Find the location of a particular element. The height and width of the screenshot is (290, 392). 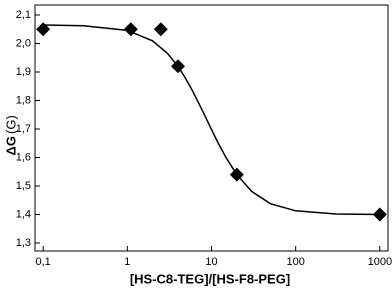

y-axis-label: ΔG is located at coordinates (10, 145).